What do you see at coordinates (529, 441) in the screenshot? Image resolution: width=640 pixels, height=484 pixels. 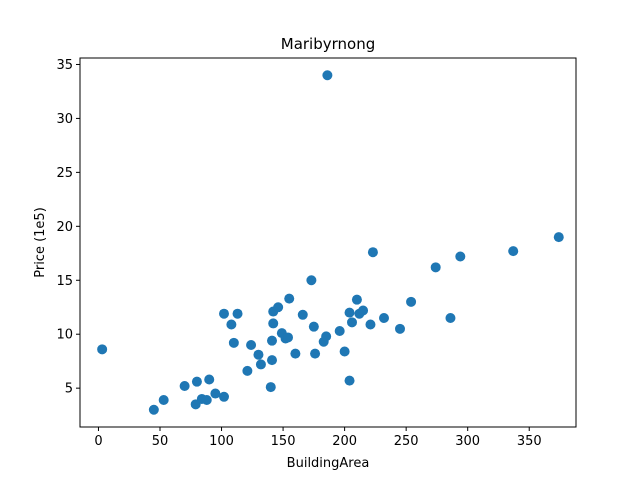 I see `x-tick-label: 350` at bounding box center [529, 441].